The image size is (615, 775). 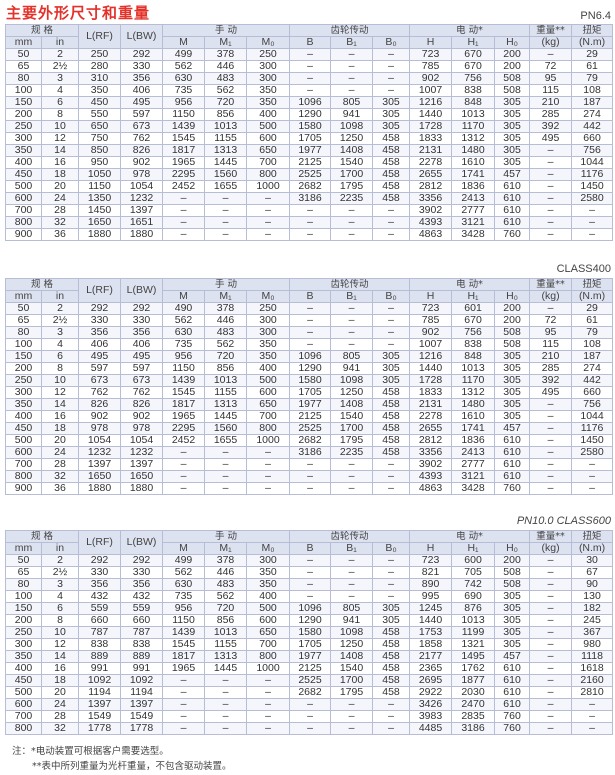 What do you see at coordinates (42, 536) in the screenshot?
I see `header-spec: 规 格` at bounding box center [42, 536].